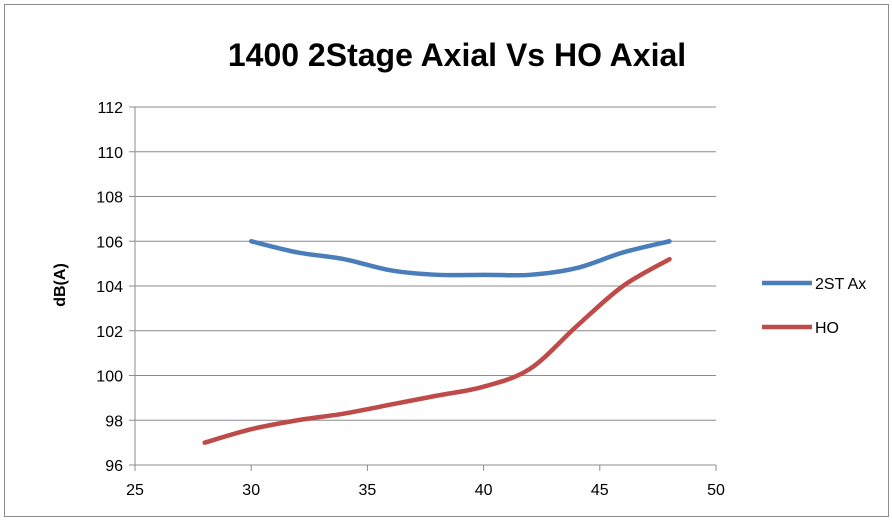 The width and height of the screenshot is (892, 523). What do you see at coordinates (109, 287) in the screenshot?
I see `y-tick-label: 104` at bounding box center [109, 287].